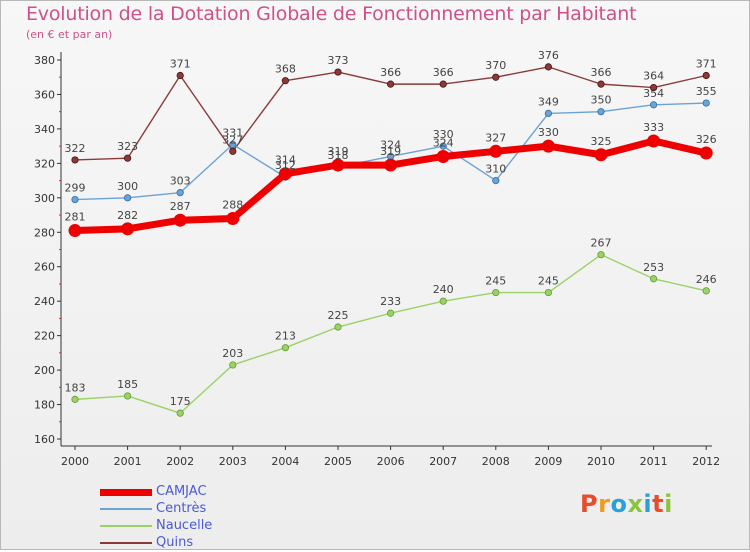 The width and height of the screenshot is (750, 552). Describe the element at coordinates (443, 289) in the screenshot. I see `data-label-naucelle: 240` at that location.